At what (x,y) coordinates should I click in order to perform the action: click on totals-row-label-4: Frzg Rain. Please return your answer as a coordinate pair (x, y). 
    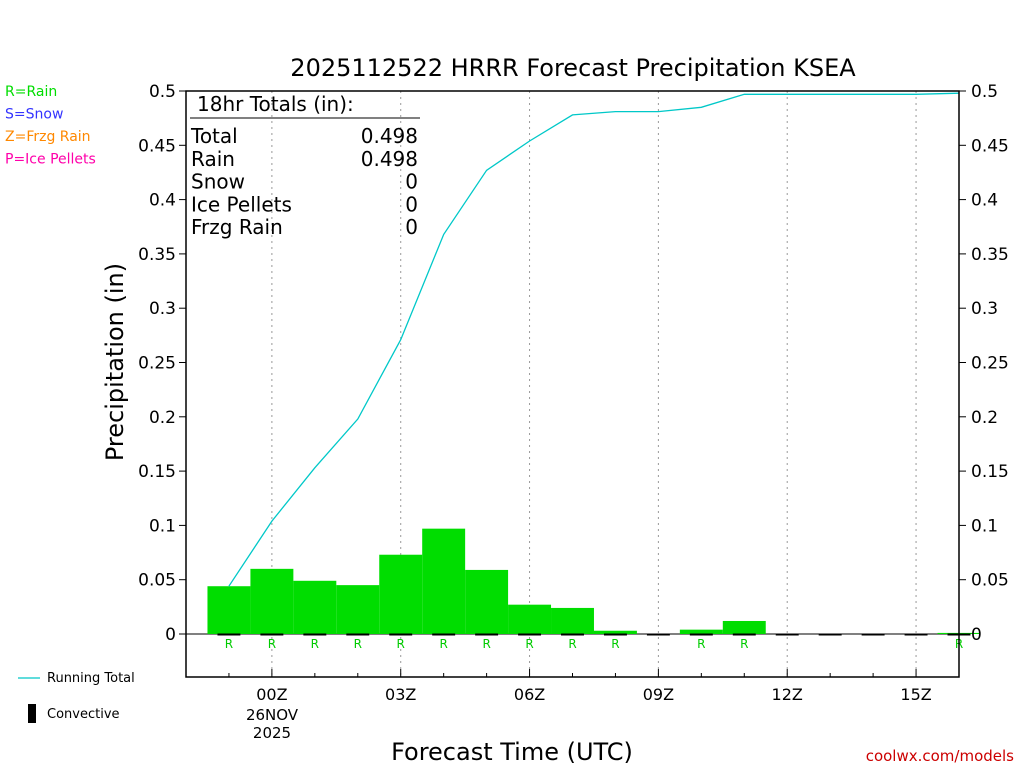
    Looking at the image, I should click on (237, 227).